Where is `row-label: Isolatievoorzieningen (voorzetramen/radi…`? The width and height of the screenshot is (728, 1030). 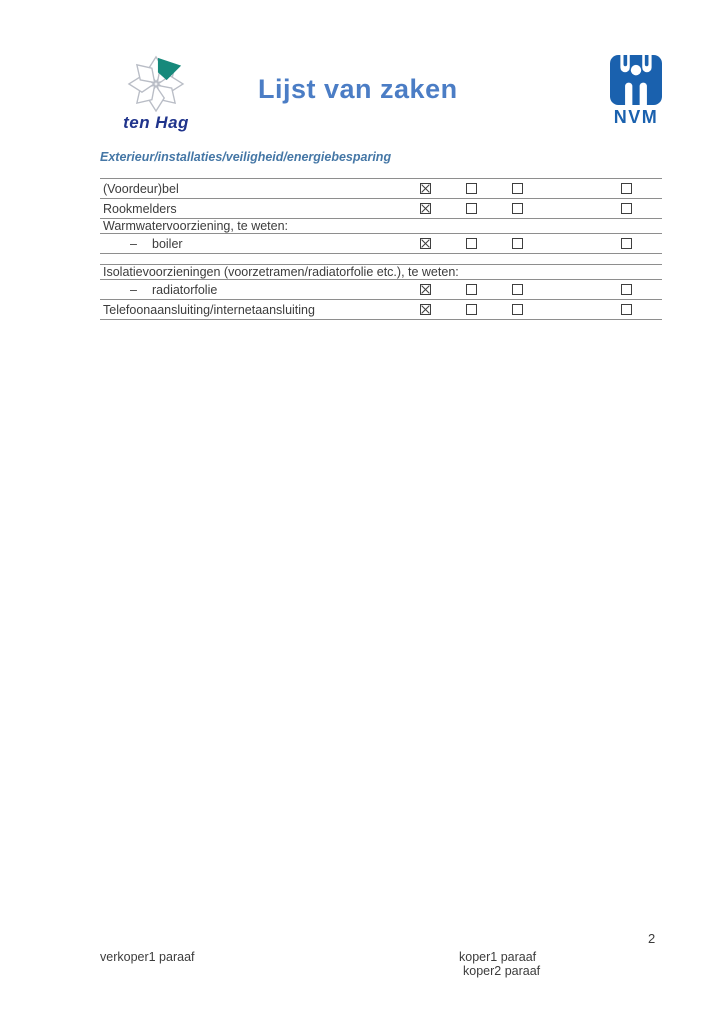 row-label: Isolatievoorzieningen (voorzetramen/radi… is located at coordinates (381, 272).